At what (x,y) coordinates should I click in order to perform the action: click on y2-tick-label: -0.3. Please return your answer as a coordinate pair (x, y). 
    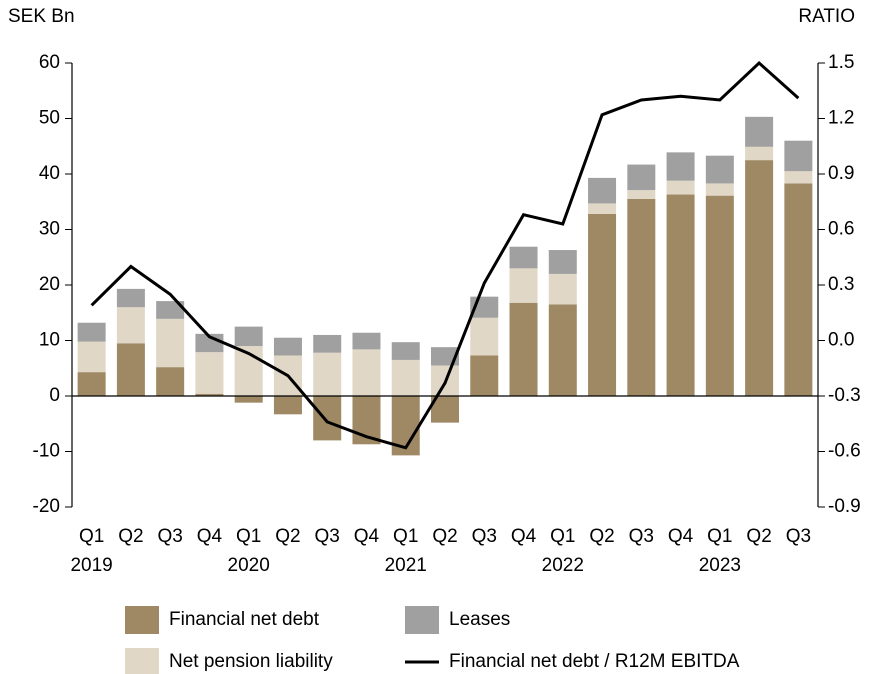
    Looking at the image, I should click on (844, 395).